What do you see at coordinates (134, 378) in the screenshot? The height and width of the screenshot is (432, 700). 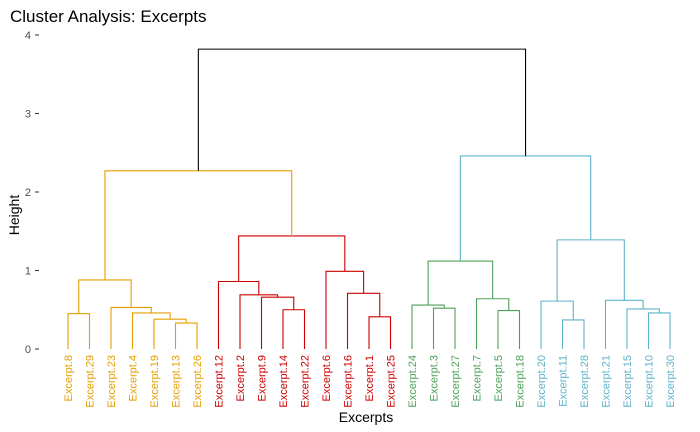 I see `leaf-label: Excerpt.4` at bounding box center [134, 378].